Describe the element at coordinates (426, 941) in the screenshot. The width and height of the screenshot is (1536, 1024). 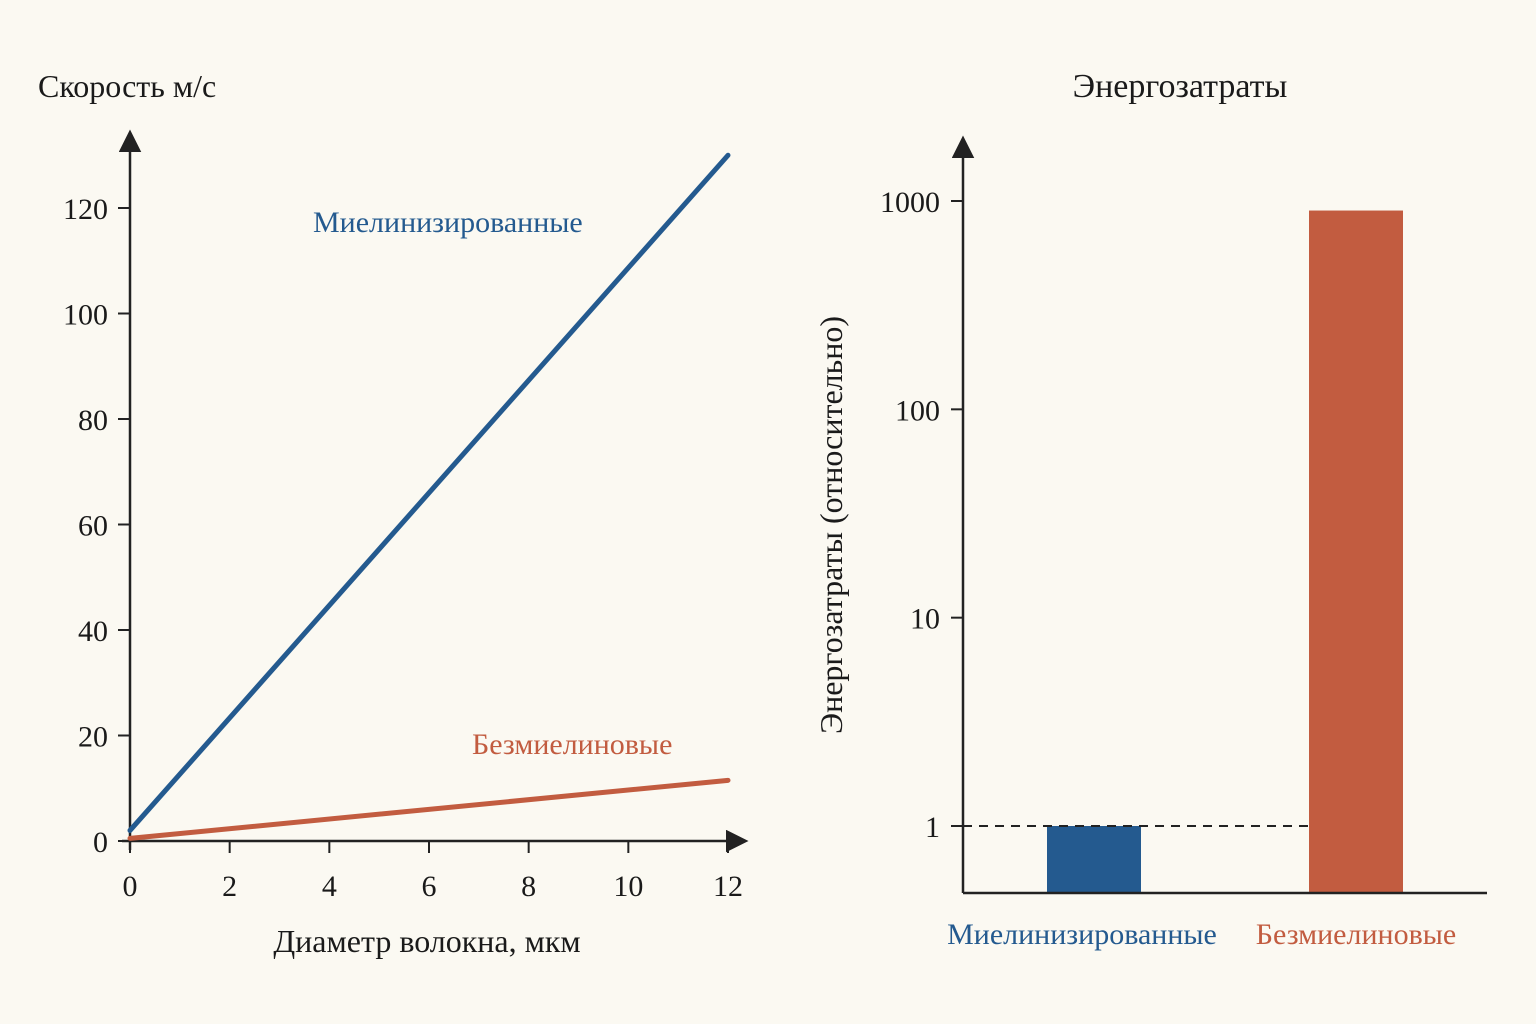
I see `speed-x-axis-label: Диаметр волокна, мкм` at that location.